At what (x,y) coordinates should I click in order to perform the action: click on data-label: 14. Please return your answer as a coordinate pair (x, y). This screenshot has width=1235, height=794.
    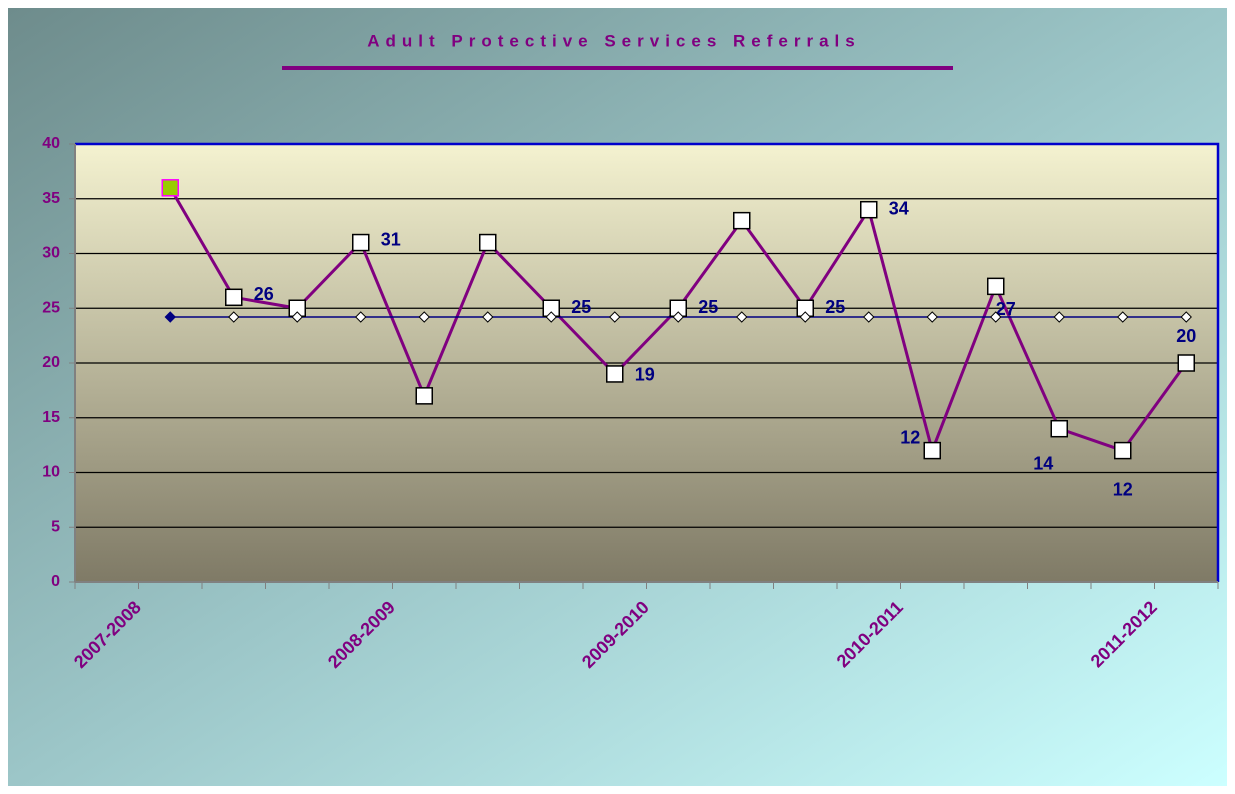
    Looking at the image, I should click on (1043, 463).